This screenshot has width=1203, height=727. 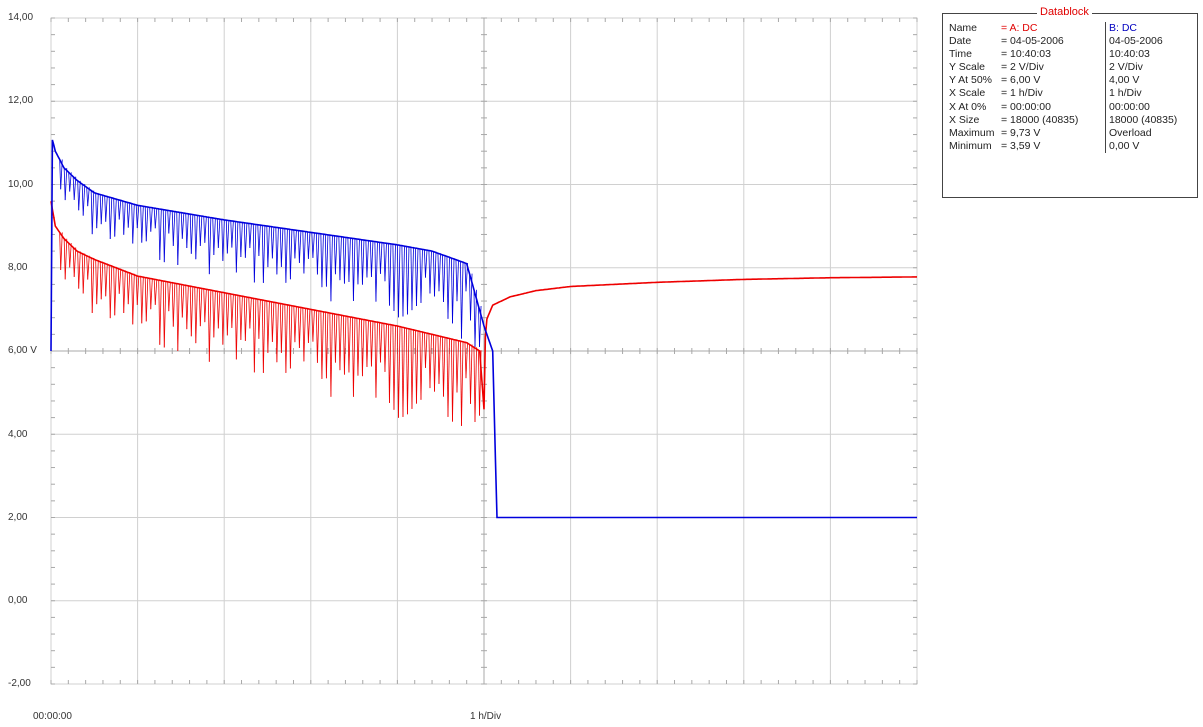 What do you see at coordinates (1022, 67) in the screenshot?
I see `datablock-channel-a-value: = 2 V/Div` at bounding box center [1022, 67].